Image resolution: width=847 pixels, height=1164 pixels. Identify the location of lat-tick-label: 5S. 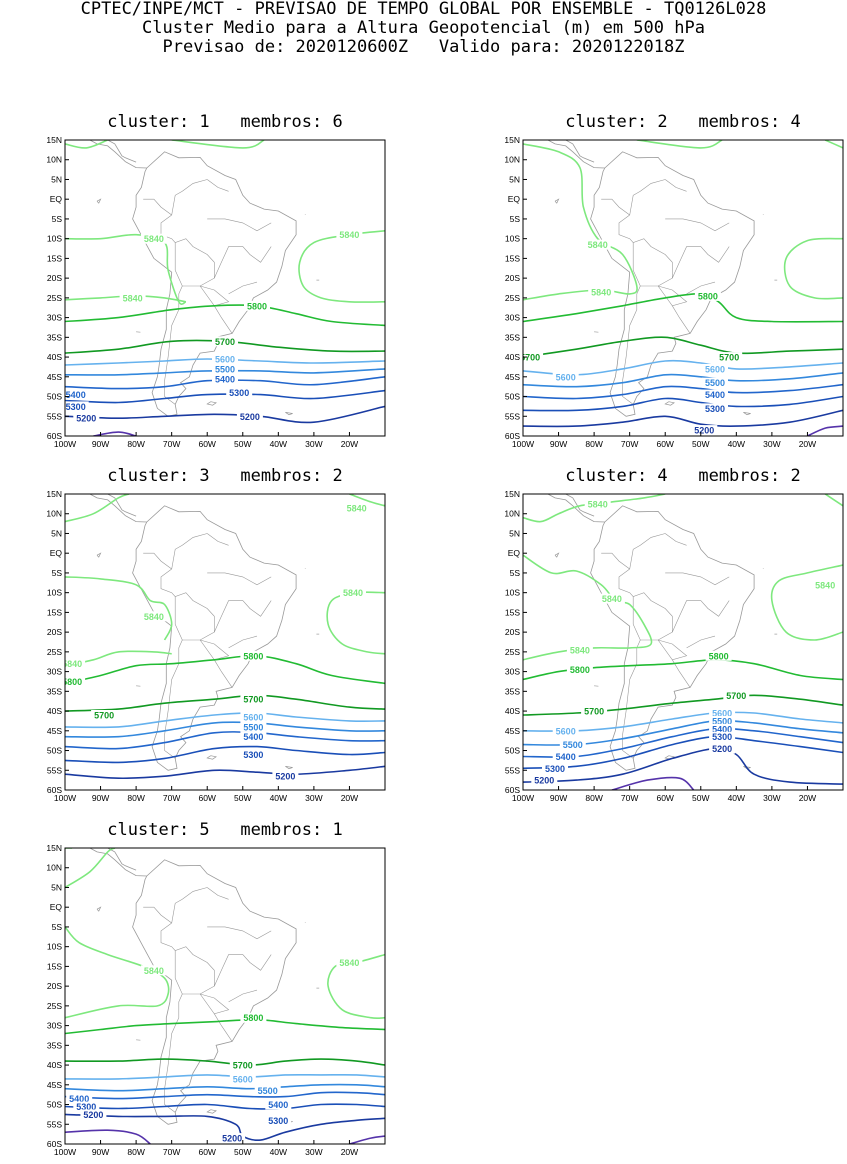
(515, 573).